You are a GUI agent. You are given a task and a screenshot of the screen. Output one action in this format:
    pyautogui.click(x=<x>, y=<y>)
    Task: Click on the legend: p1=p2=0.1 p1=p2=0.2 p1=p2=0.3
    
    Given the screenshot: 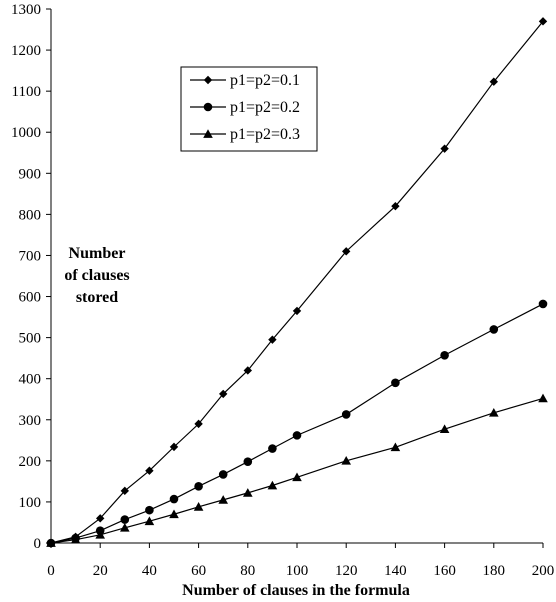 What is the action you would take?
    pyautogui.click(x=249, y=109)
    